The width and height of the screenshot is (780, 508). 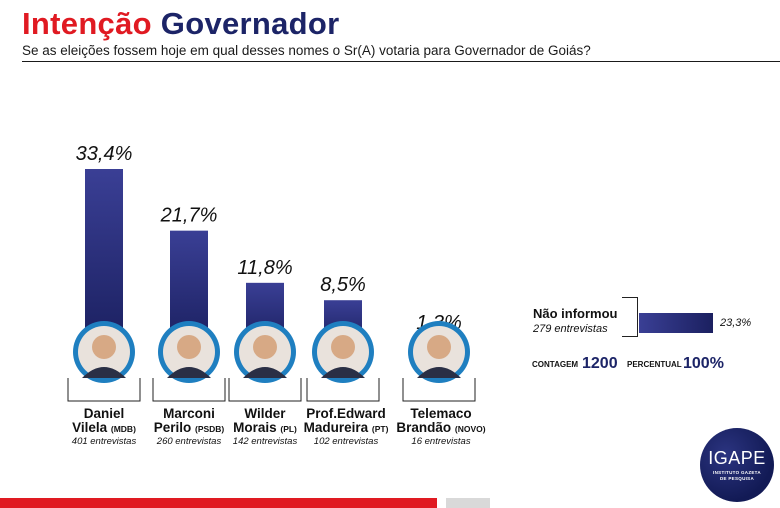 I want to click on header-divider, so click(x=401, y=61).